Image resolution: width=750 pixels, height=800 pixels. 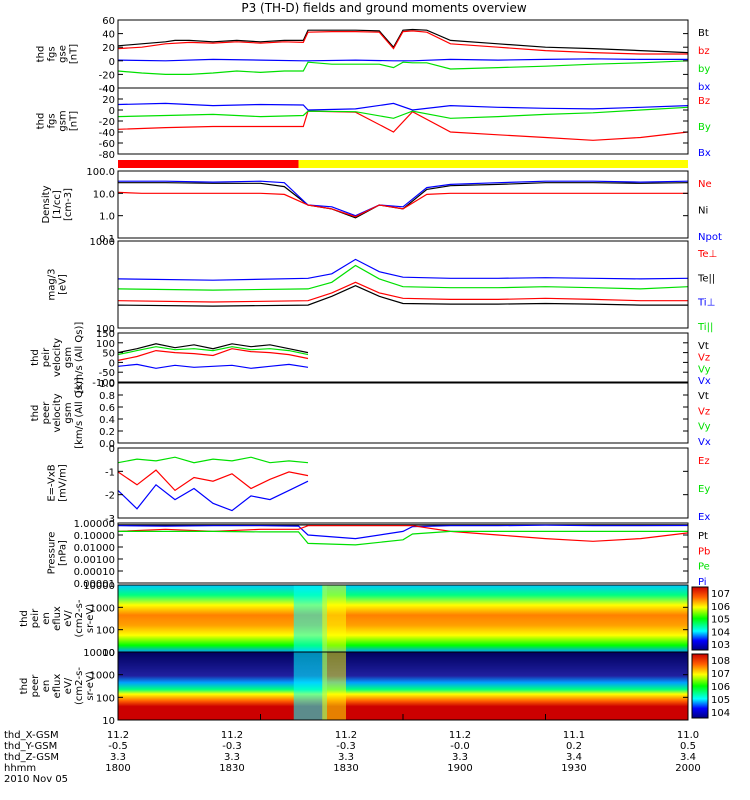 I want to click on series-line-Te||, so click(x=402, y=296).